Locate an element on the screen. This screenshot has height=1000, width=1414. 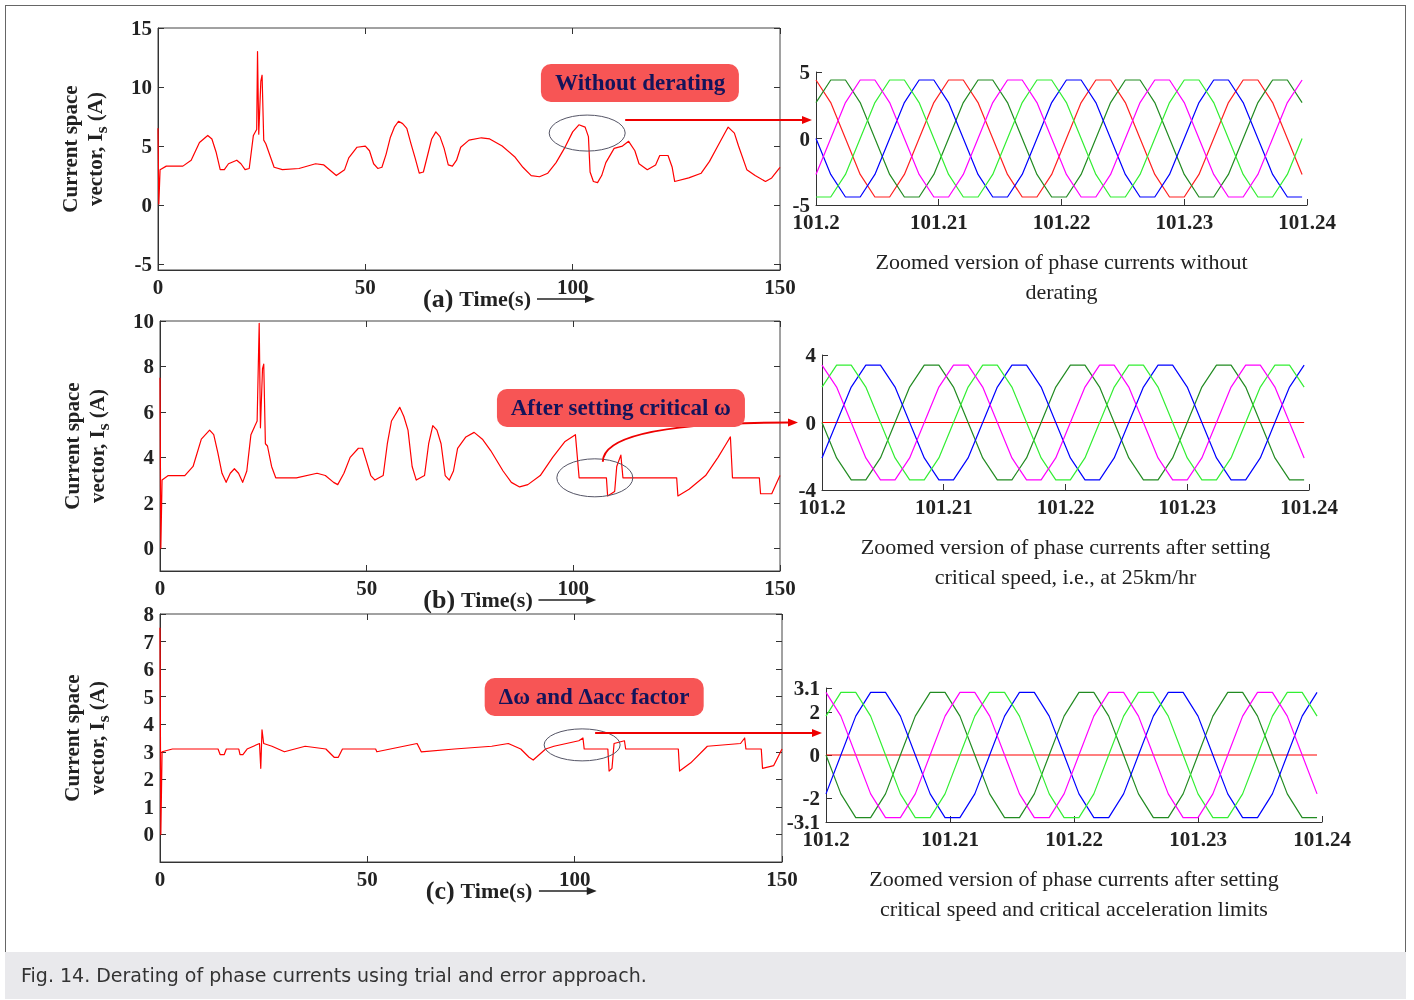
y-tick-label: 3 is located at coordinates (148, 751).